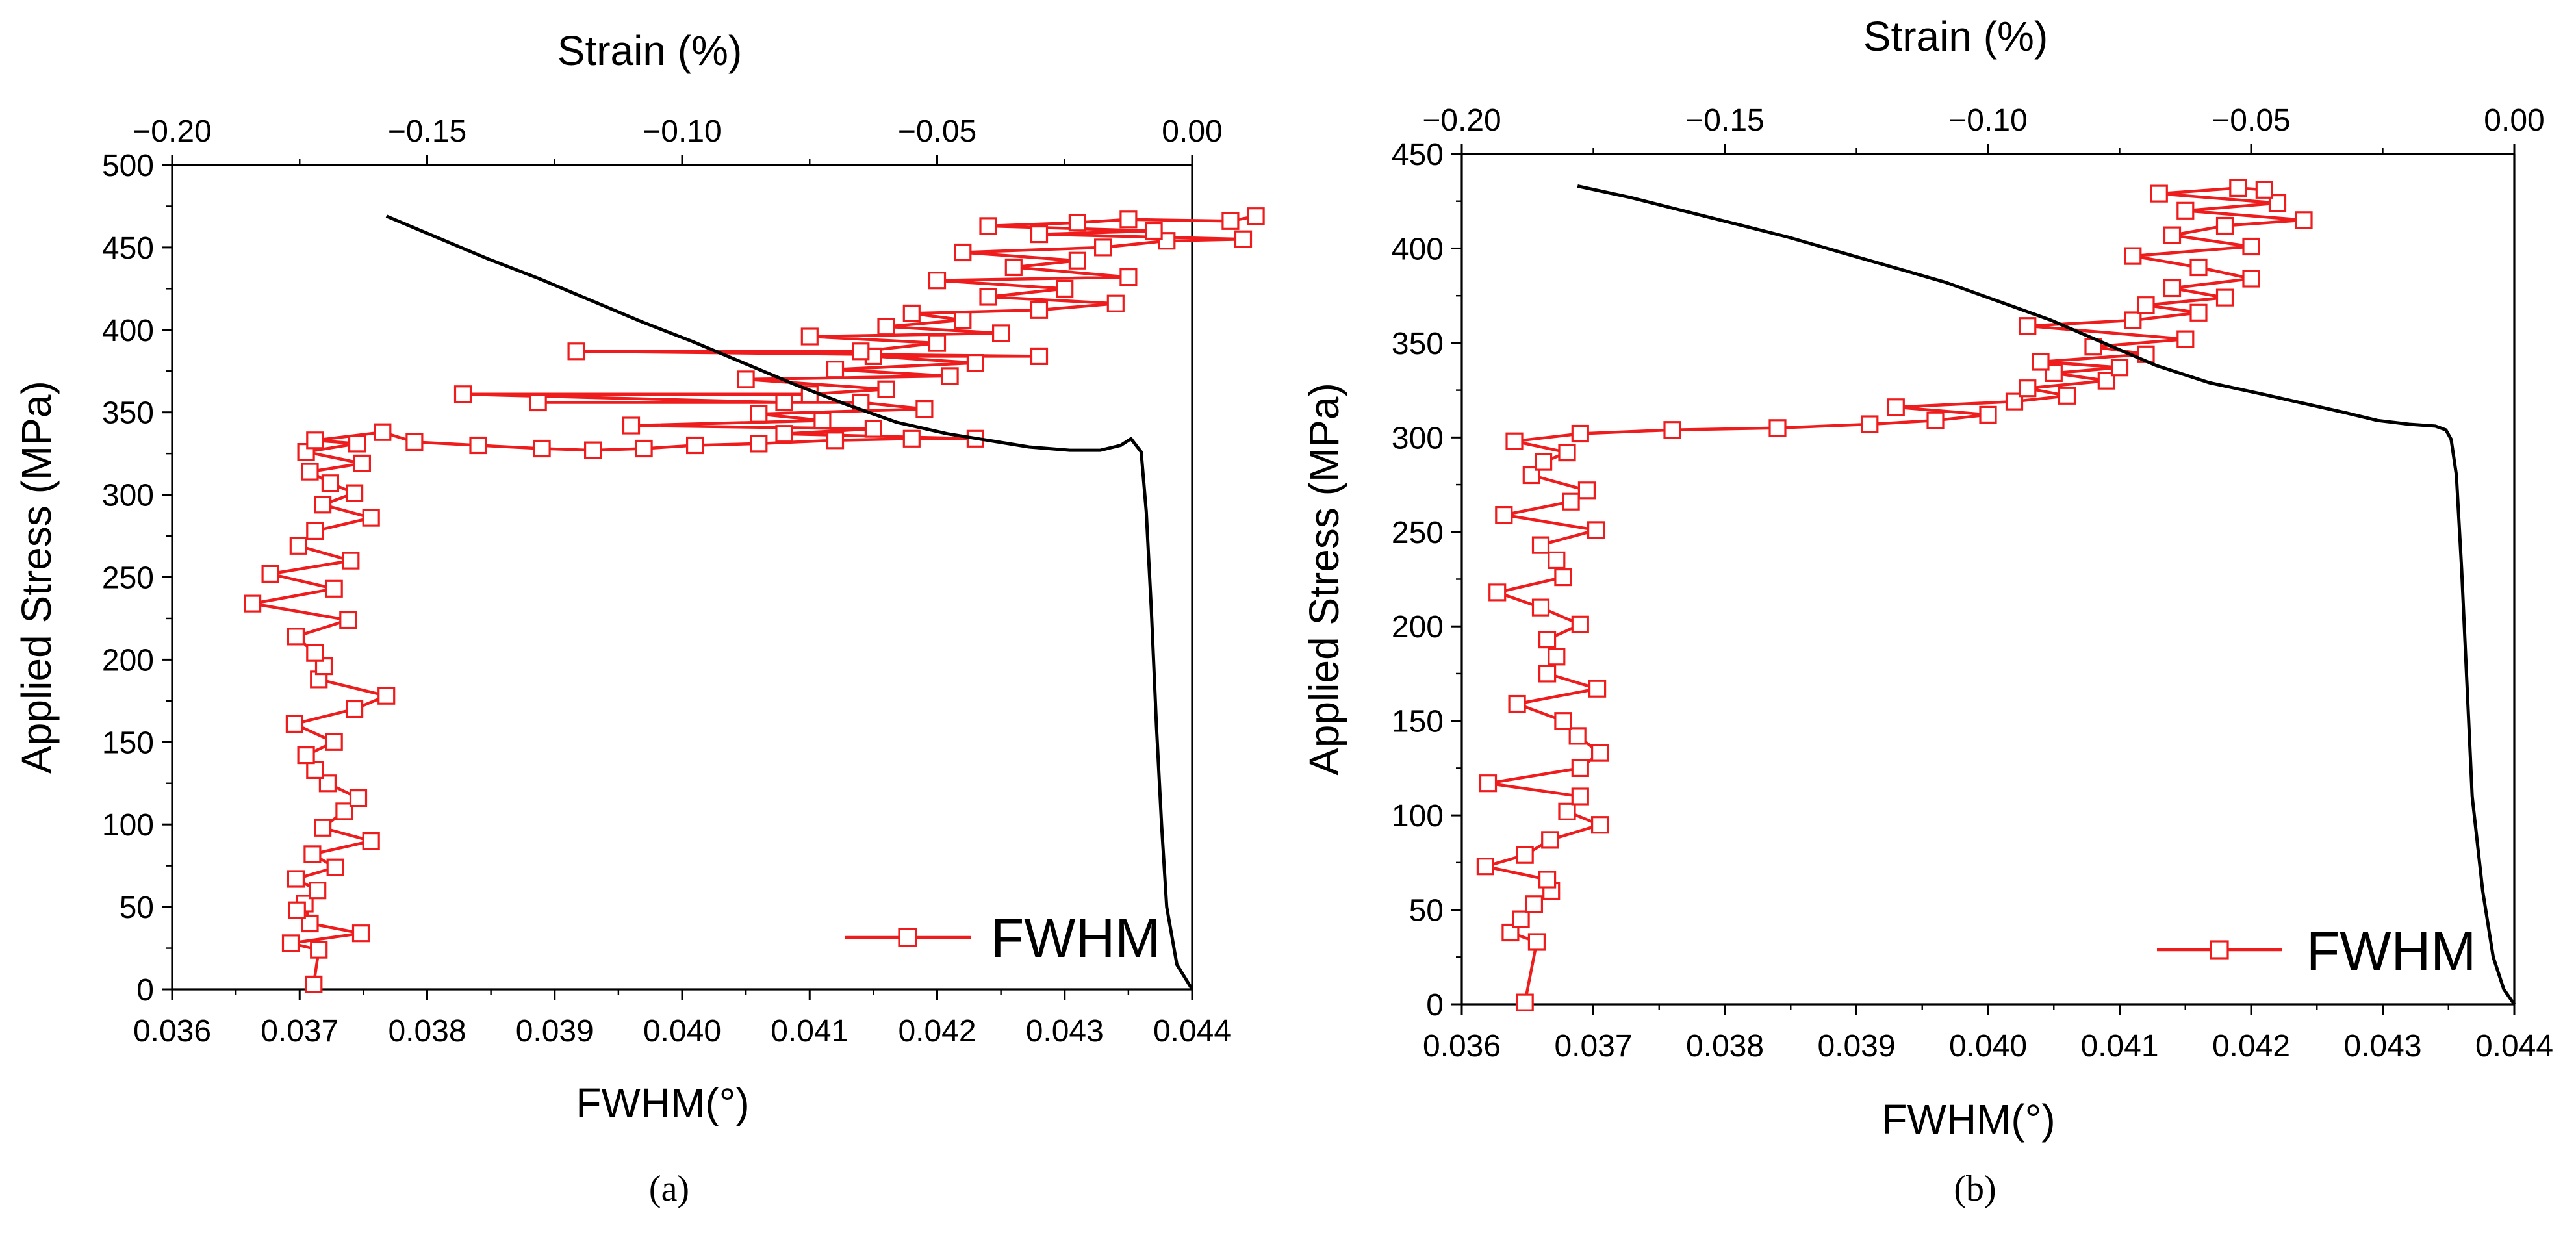 The width and height of the screenshot is (2576, 1233). Describe the element at coordinates (1418, 533) in the screenshot. I see `y-tick-label: 250` at that location.